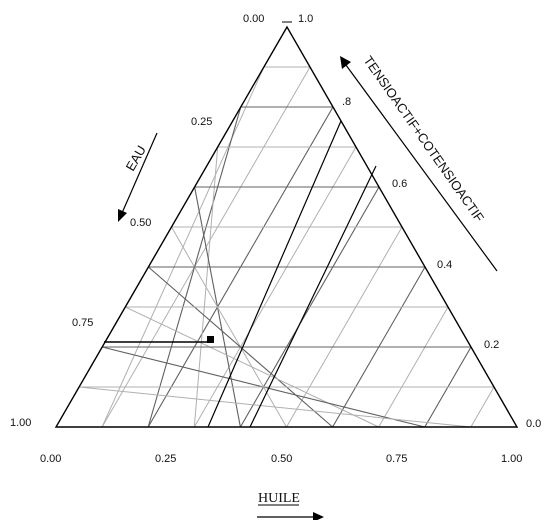 The image size is (547, 520). What do you see at coordinates (305, 19) in the screenshot?
I see `top-corner-label-right: 1.0` at bounding box center [305, 19].